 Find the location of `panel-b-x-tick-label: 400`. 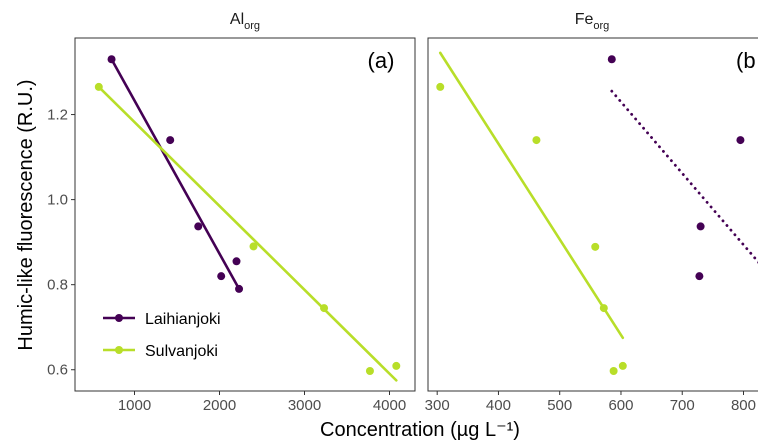

panel-b-x-tick-label: 400 is located at coordinates (498, 405).